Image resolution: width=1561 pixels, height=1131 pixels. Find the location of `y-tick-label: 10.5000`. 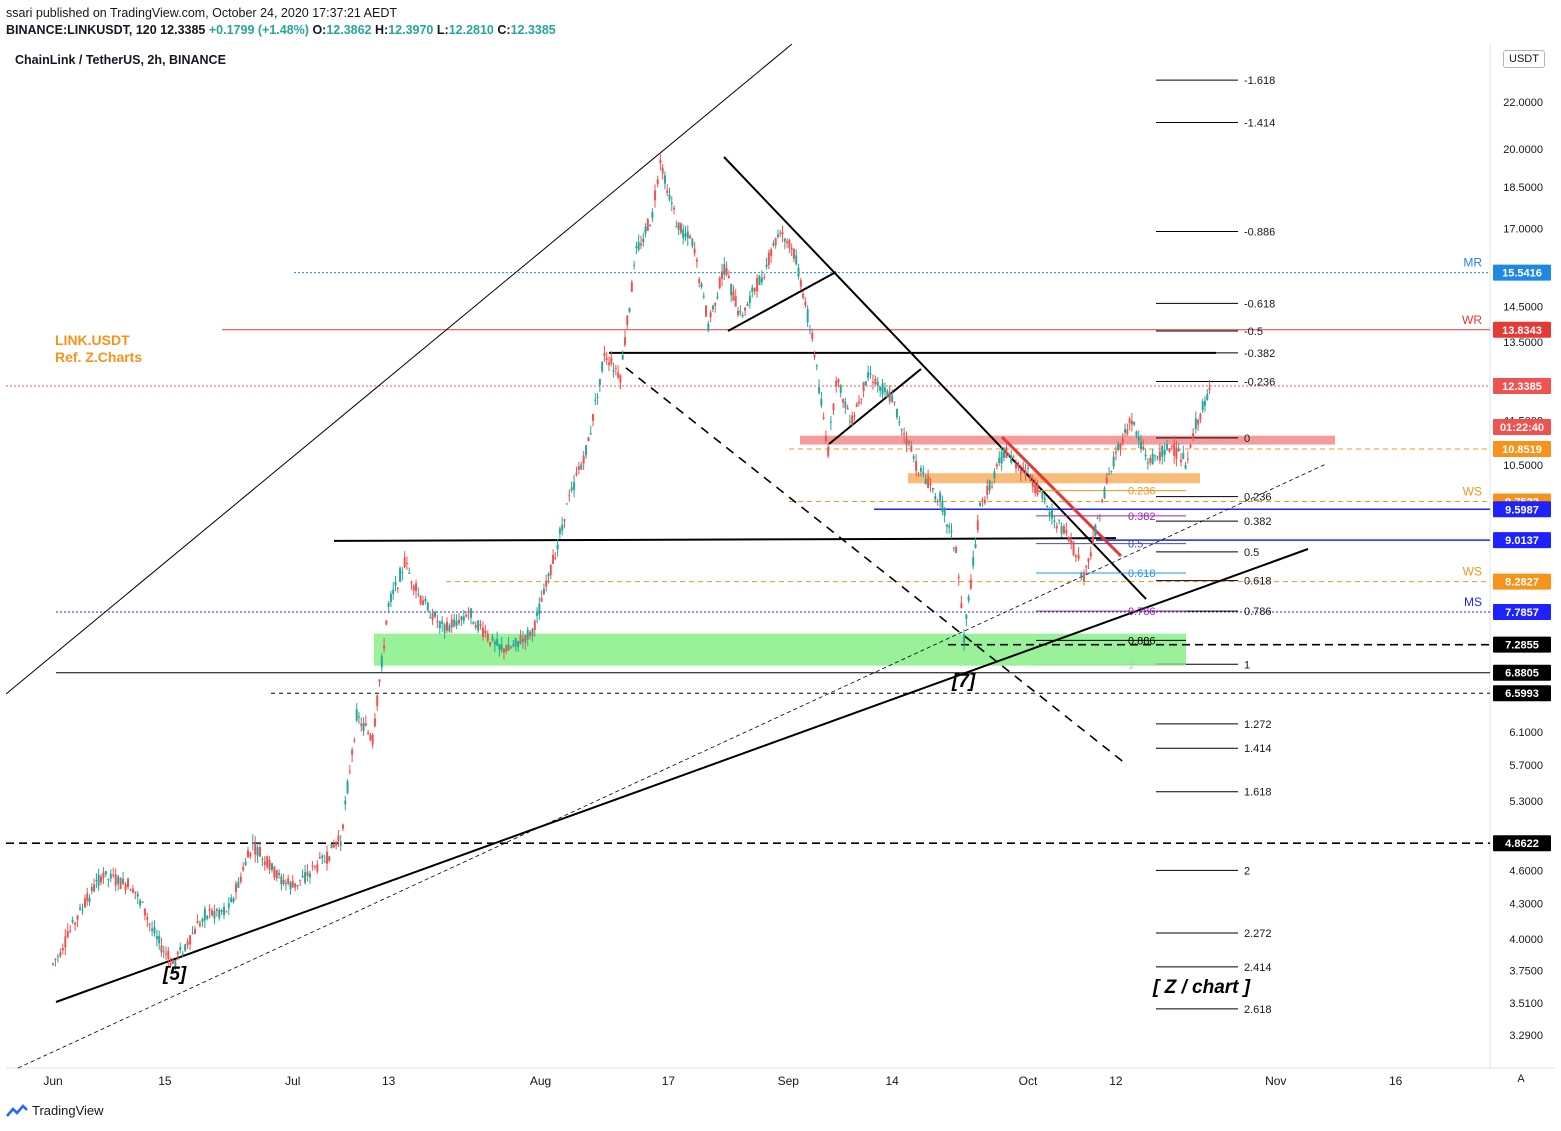

y-tick-label: 10.5000 is located at coordinates (1523, 466).